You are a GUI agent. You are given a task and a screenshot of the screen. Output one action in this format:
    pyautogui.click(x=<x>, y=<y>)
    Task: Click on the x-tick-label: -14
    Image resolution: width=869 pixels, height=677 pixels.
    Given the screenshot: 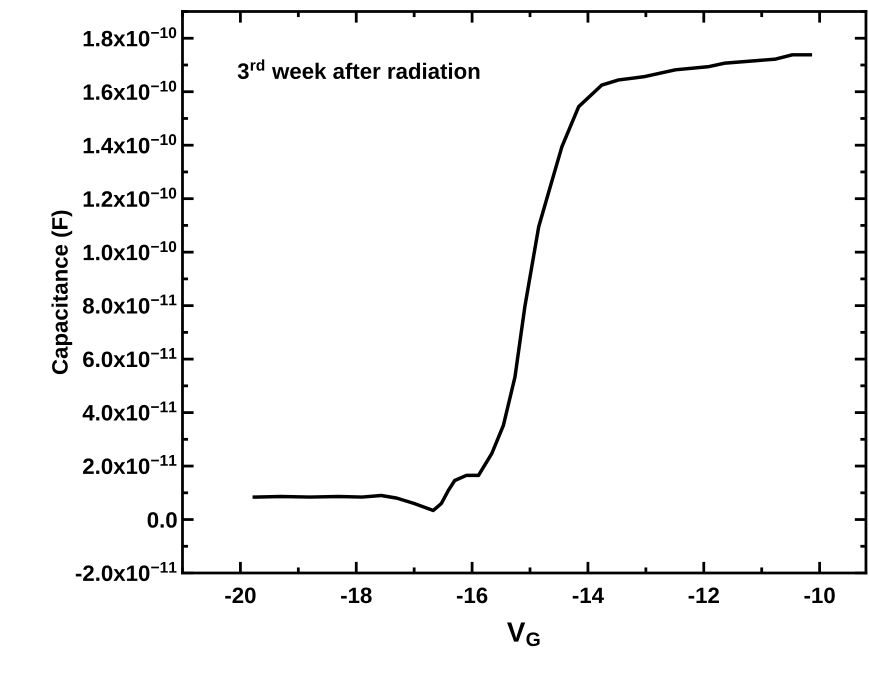 What is the action you would take?
    pyautogui.click(x=588, y=596)
    